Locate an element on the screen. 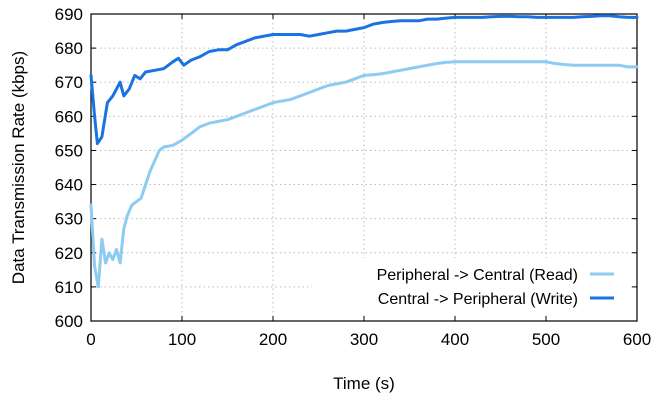  y-tick-label: 620 is located at coordinates (69, 253).